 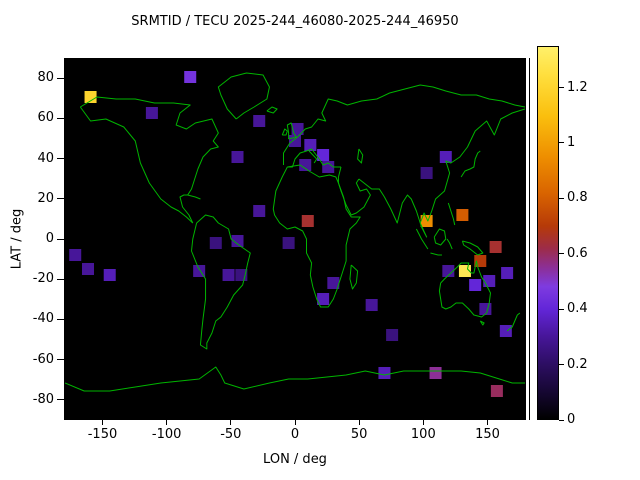 What do you see at coordinates (577, 87) in the screenshot?
I see `colorbar-tick-label: 1.2` at bounding box center [577, 87].